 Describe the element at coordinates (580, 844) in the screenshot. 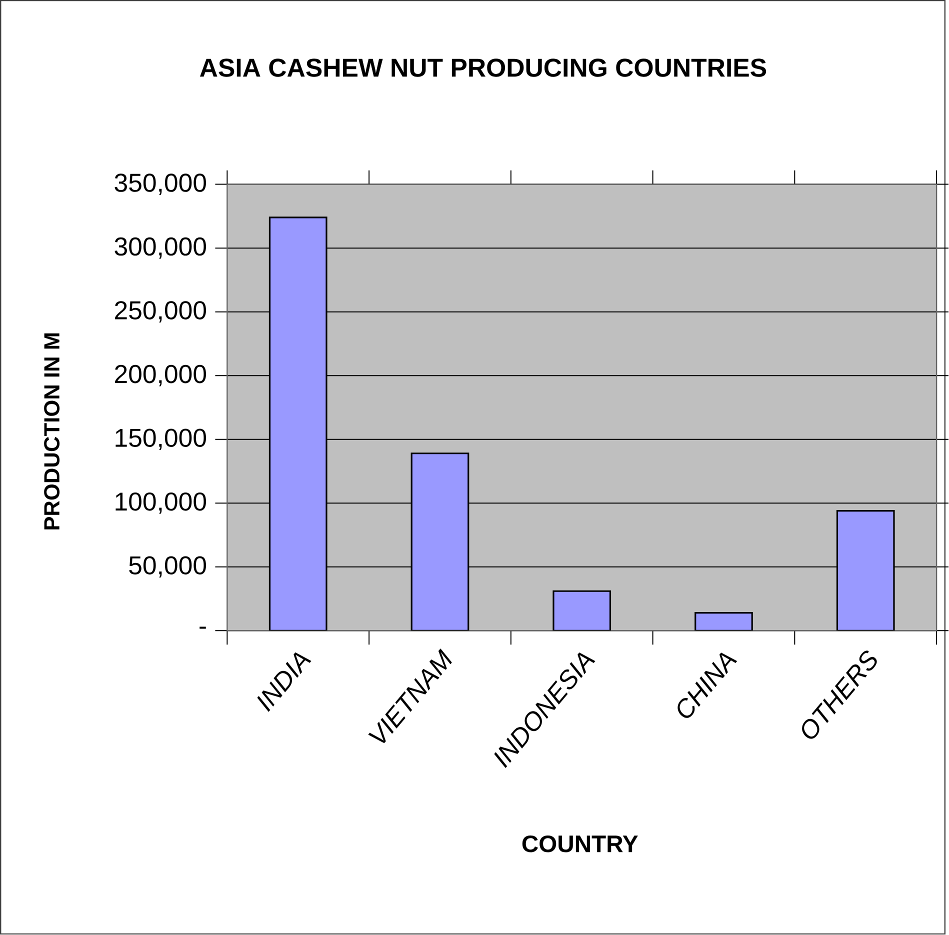

I see `x-axis-title: COUNTRY` at that location.